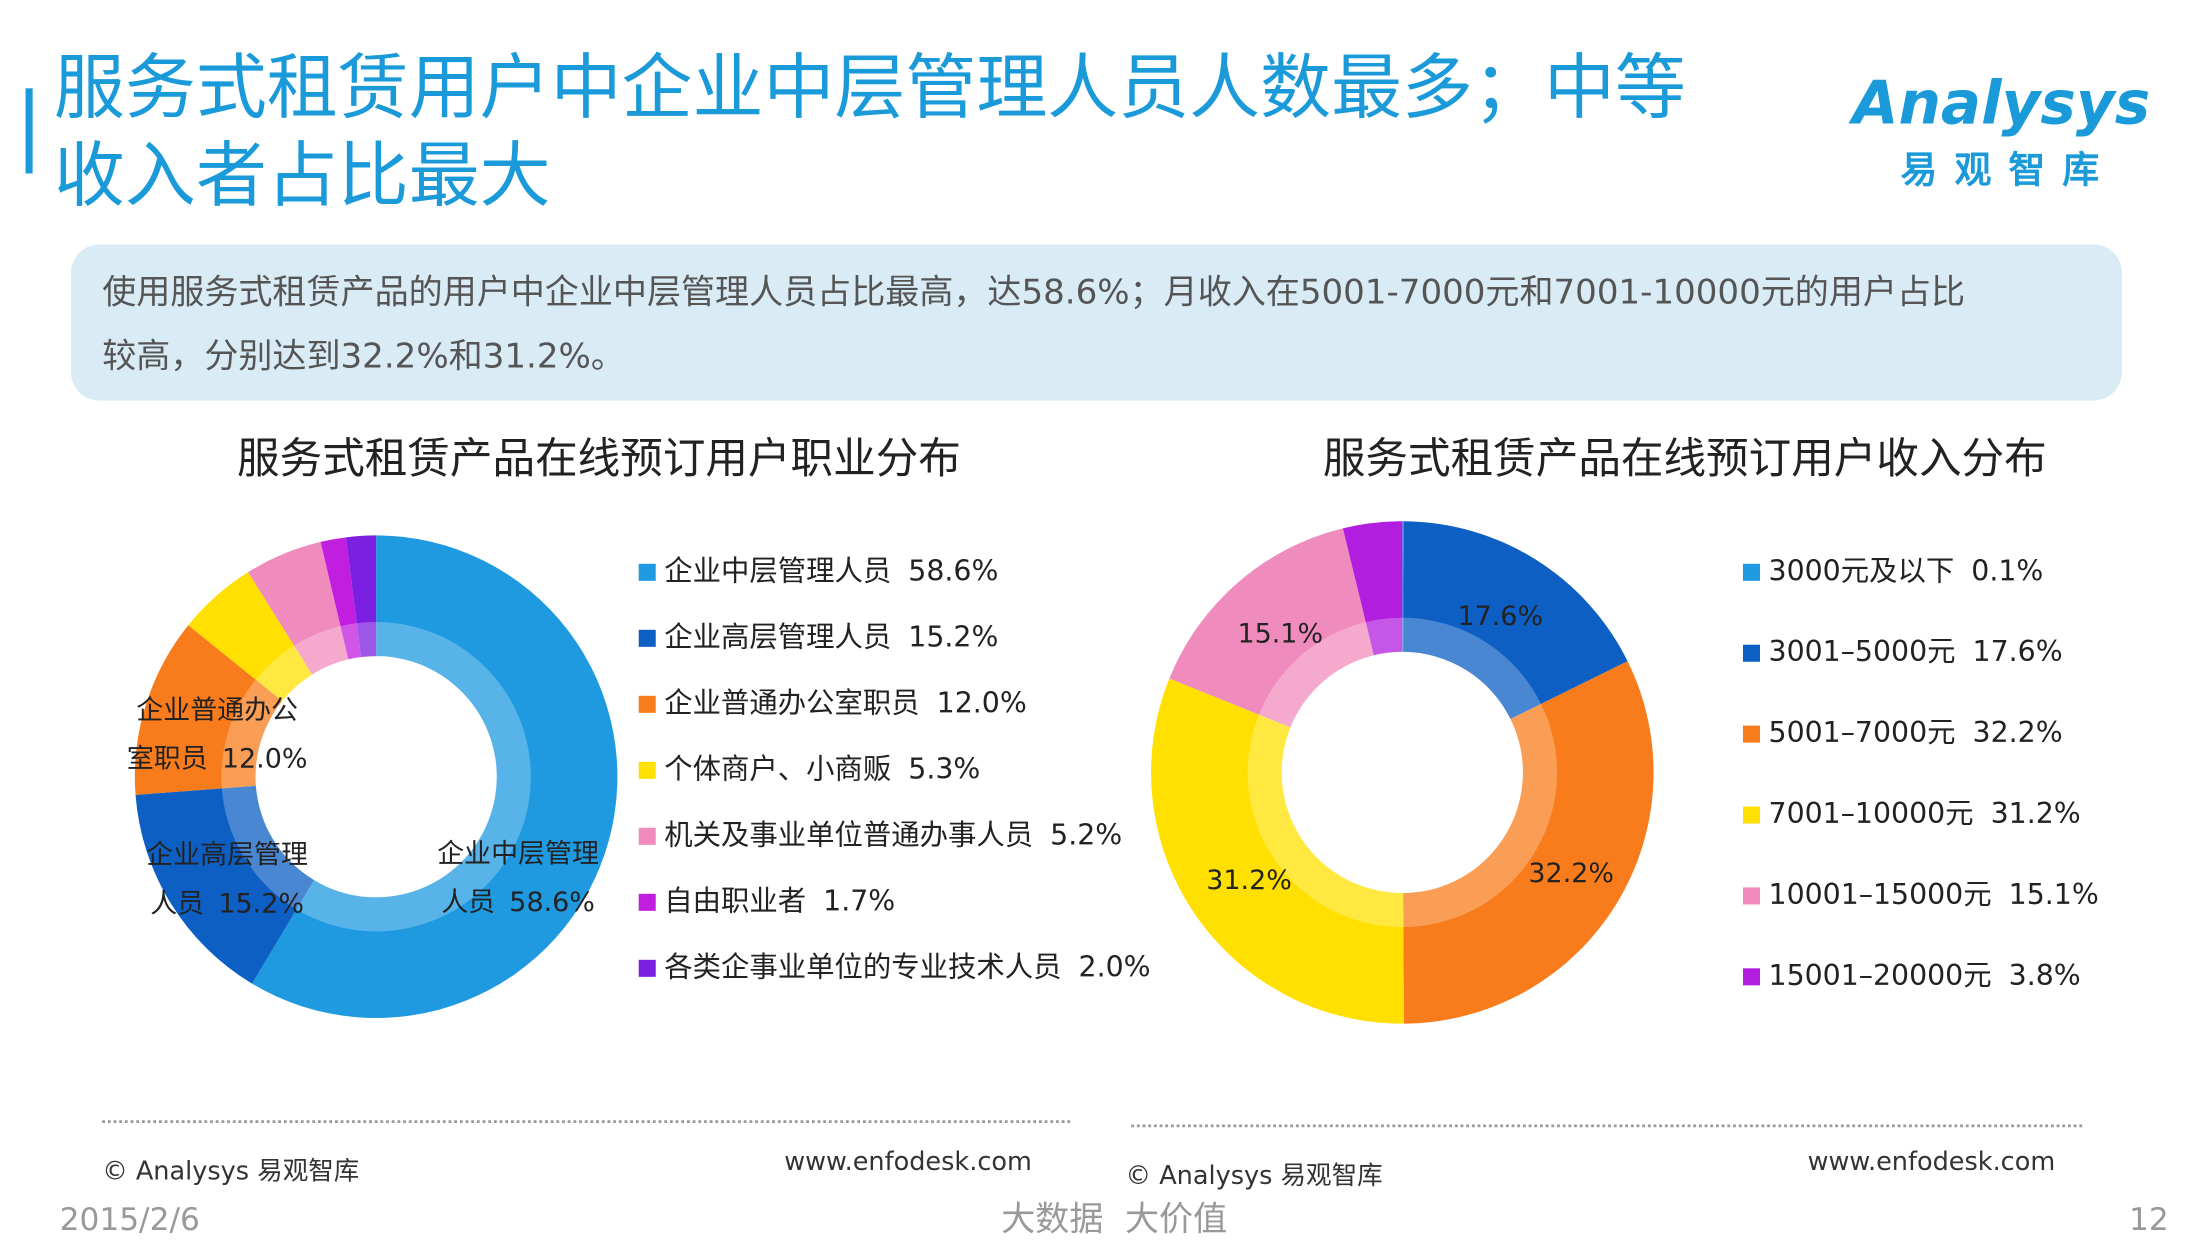  I want to click on legend-name: 3000元及以下, so click(1862, 570).